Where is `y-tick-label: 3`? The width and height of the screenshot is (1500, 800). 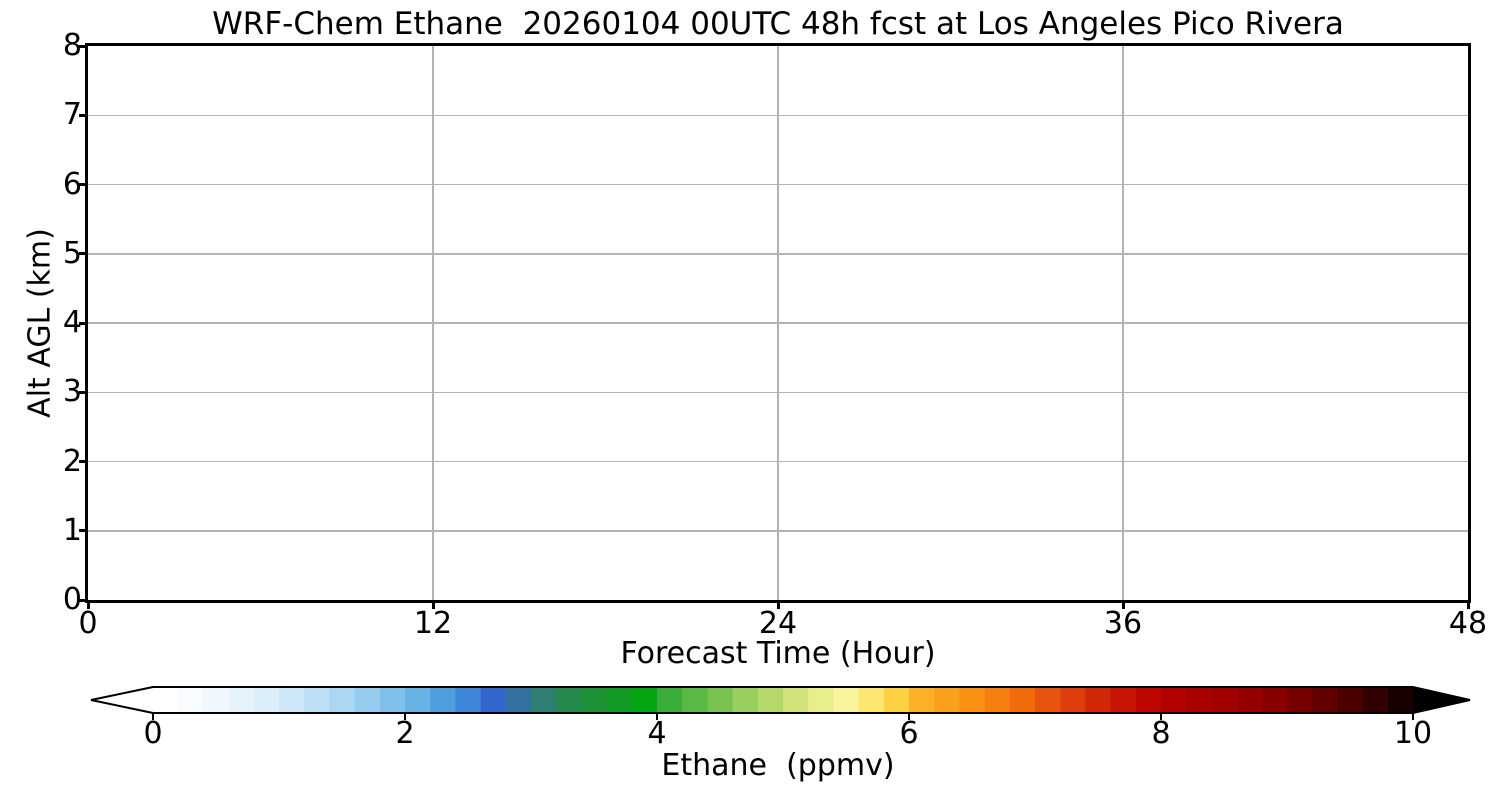
y-tick-label: 3 is located at coordinates (72, 392).